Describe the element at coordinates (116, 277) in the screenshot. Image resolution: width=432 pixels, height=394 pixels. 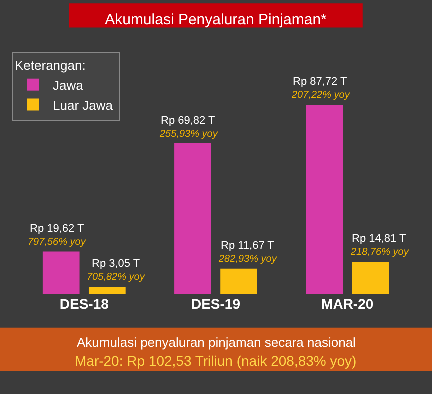
I see `annotation: 705,82% yoy` at that location.